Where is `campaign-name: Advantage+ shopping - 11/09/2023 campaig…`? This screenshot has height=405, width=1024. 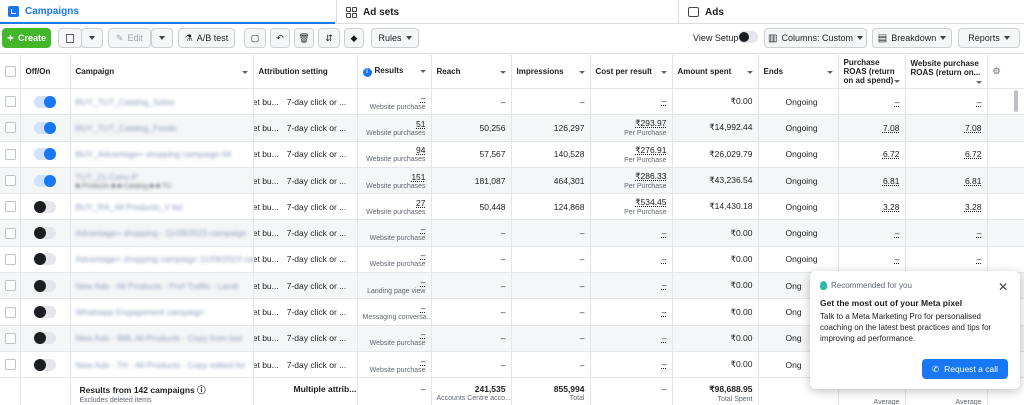
campaign-name: Advantage+ shopping - 11/09/2023 campaig… is located at coordinates (161, 233).